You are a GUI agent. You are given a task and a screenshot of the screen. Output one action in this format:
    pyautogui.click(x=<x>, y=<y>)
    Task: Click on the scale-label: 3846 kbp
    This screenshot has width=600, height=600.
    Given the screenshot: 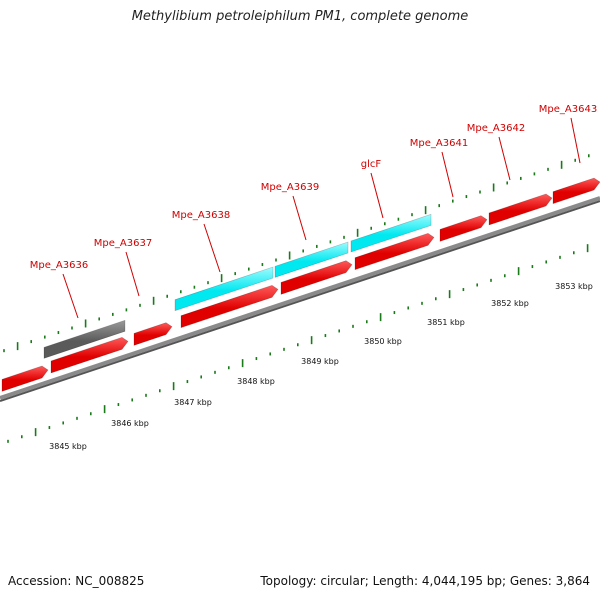 What is the action you would take?
    pyautogui.click(x=130, y=423)
    